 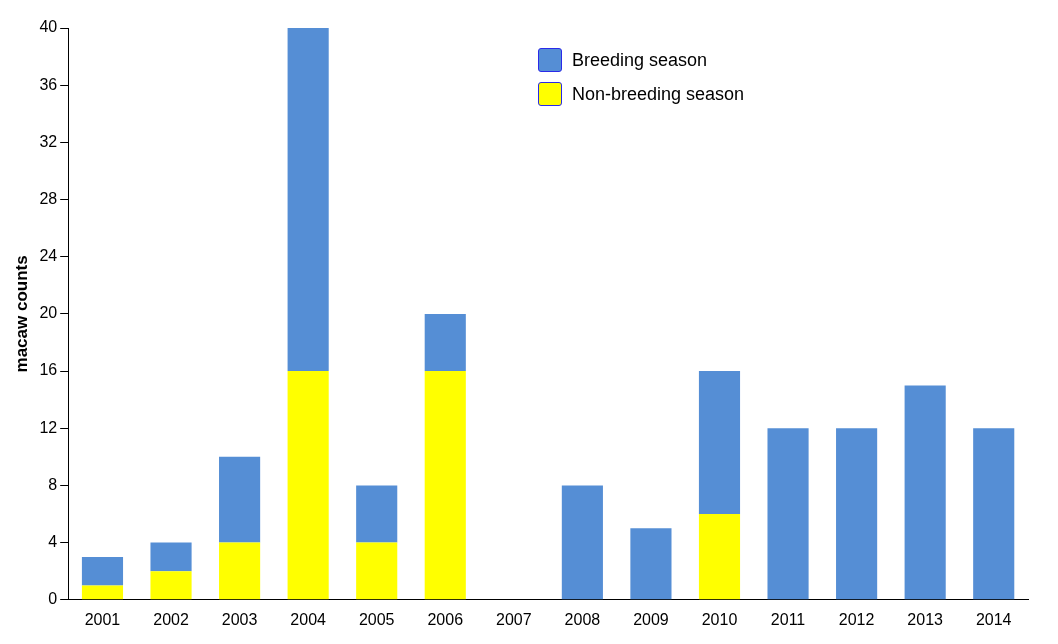 What do you see at coordinates (993, 619) in the screenshot?
I see `x-tick-label: 2014` at bounding box center [993, 619].